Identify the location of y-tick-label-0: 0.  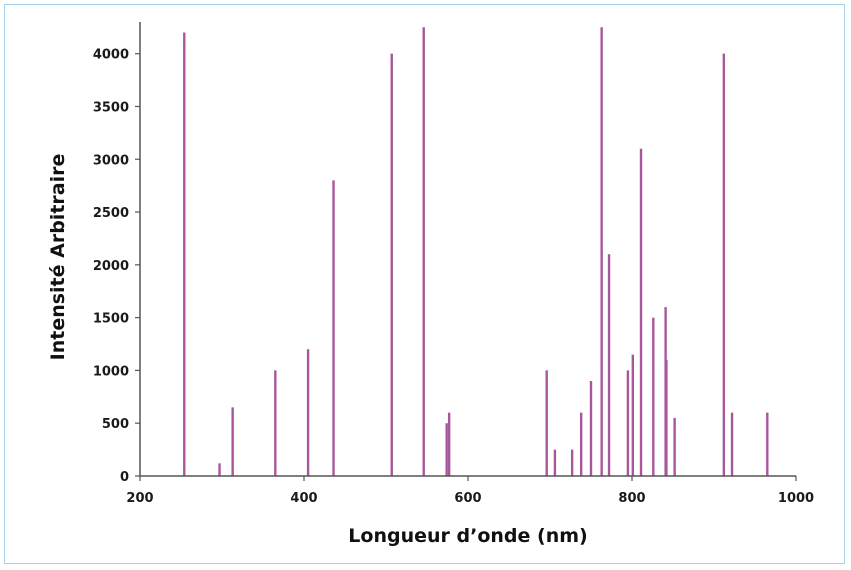
(124, 477).